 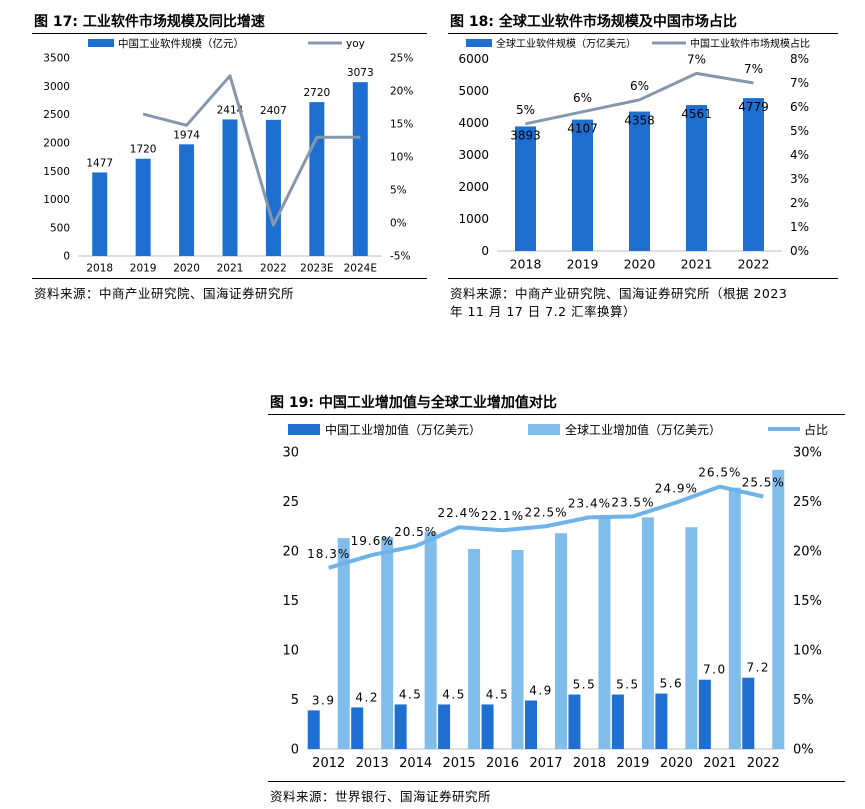 What do you see at coordinates (807, 552) in the screenshot?
I see `fig19-right-tick: 20%` at bounding box center [807, 552].